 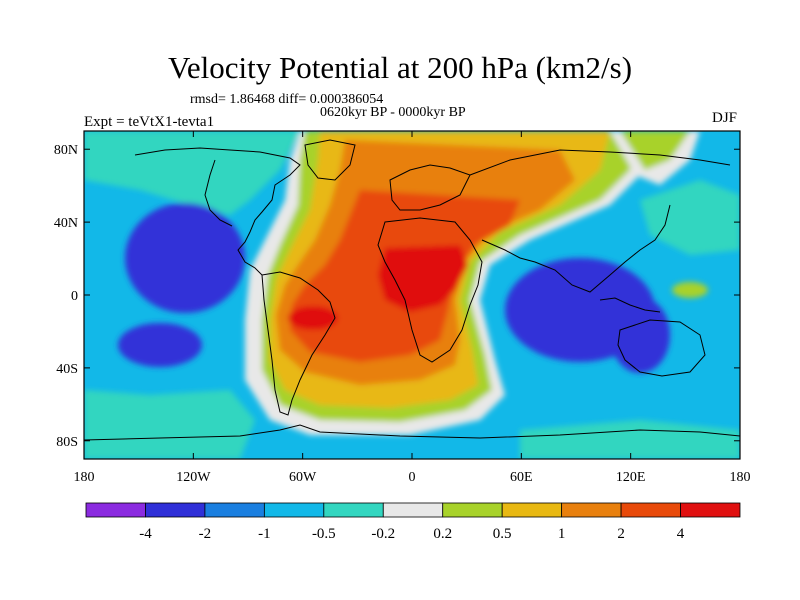 I want to click on coast-north-america, so click(x=217, y=211).